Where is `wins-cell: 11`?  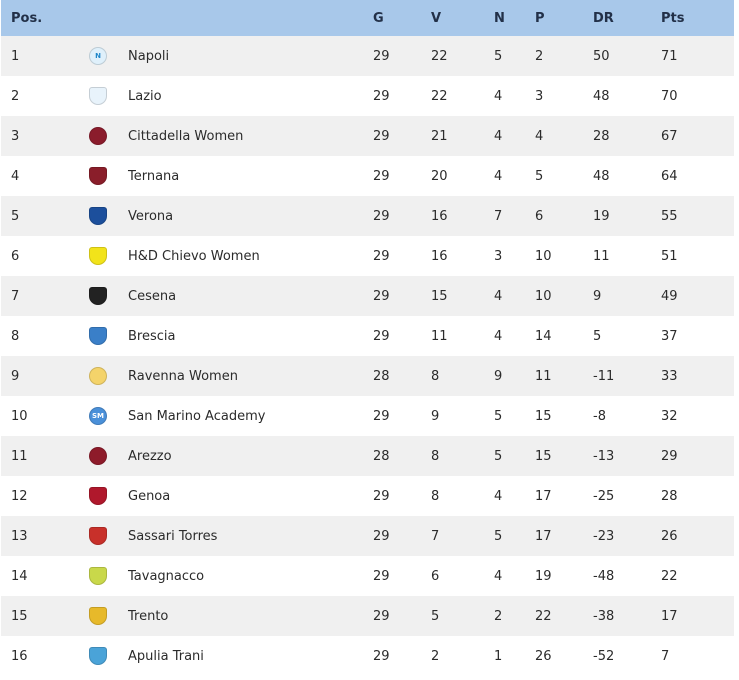 wins-cell: 11 is located at coordinates (439, 336).